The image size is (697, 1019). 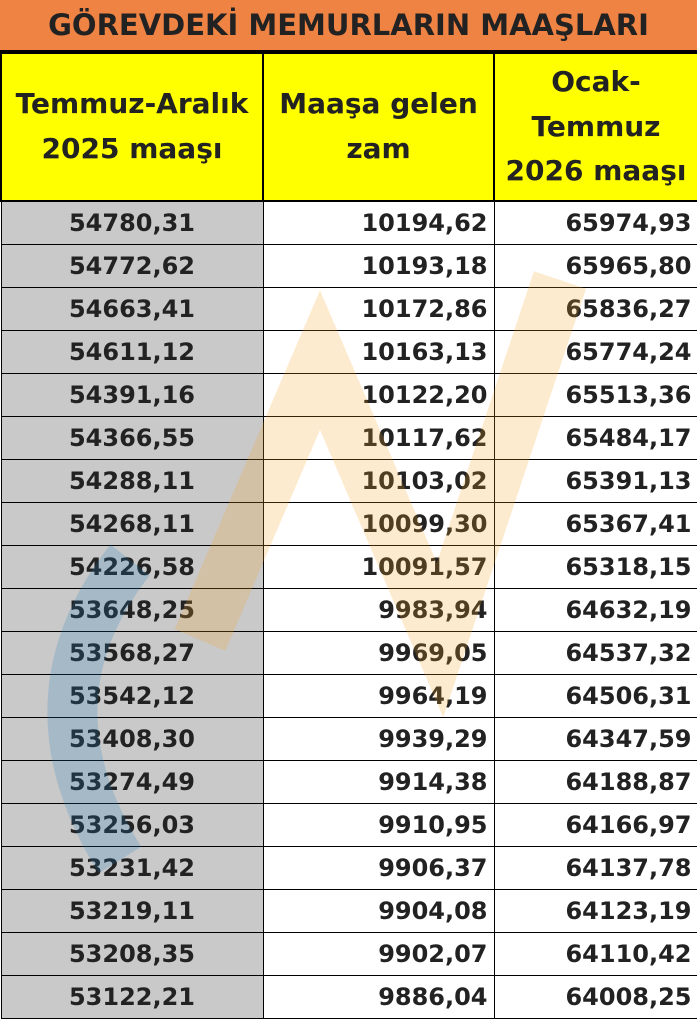 I want to click on table-cell: 53256,03, so click(x=132, y=825).